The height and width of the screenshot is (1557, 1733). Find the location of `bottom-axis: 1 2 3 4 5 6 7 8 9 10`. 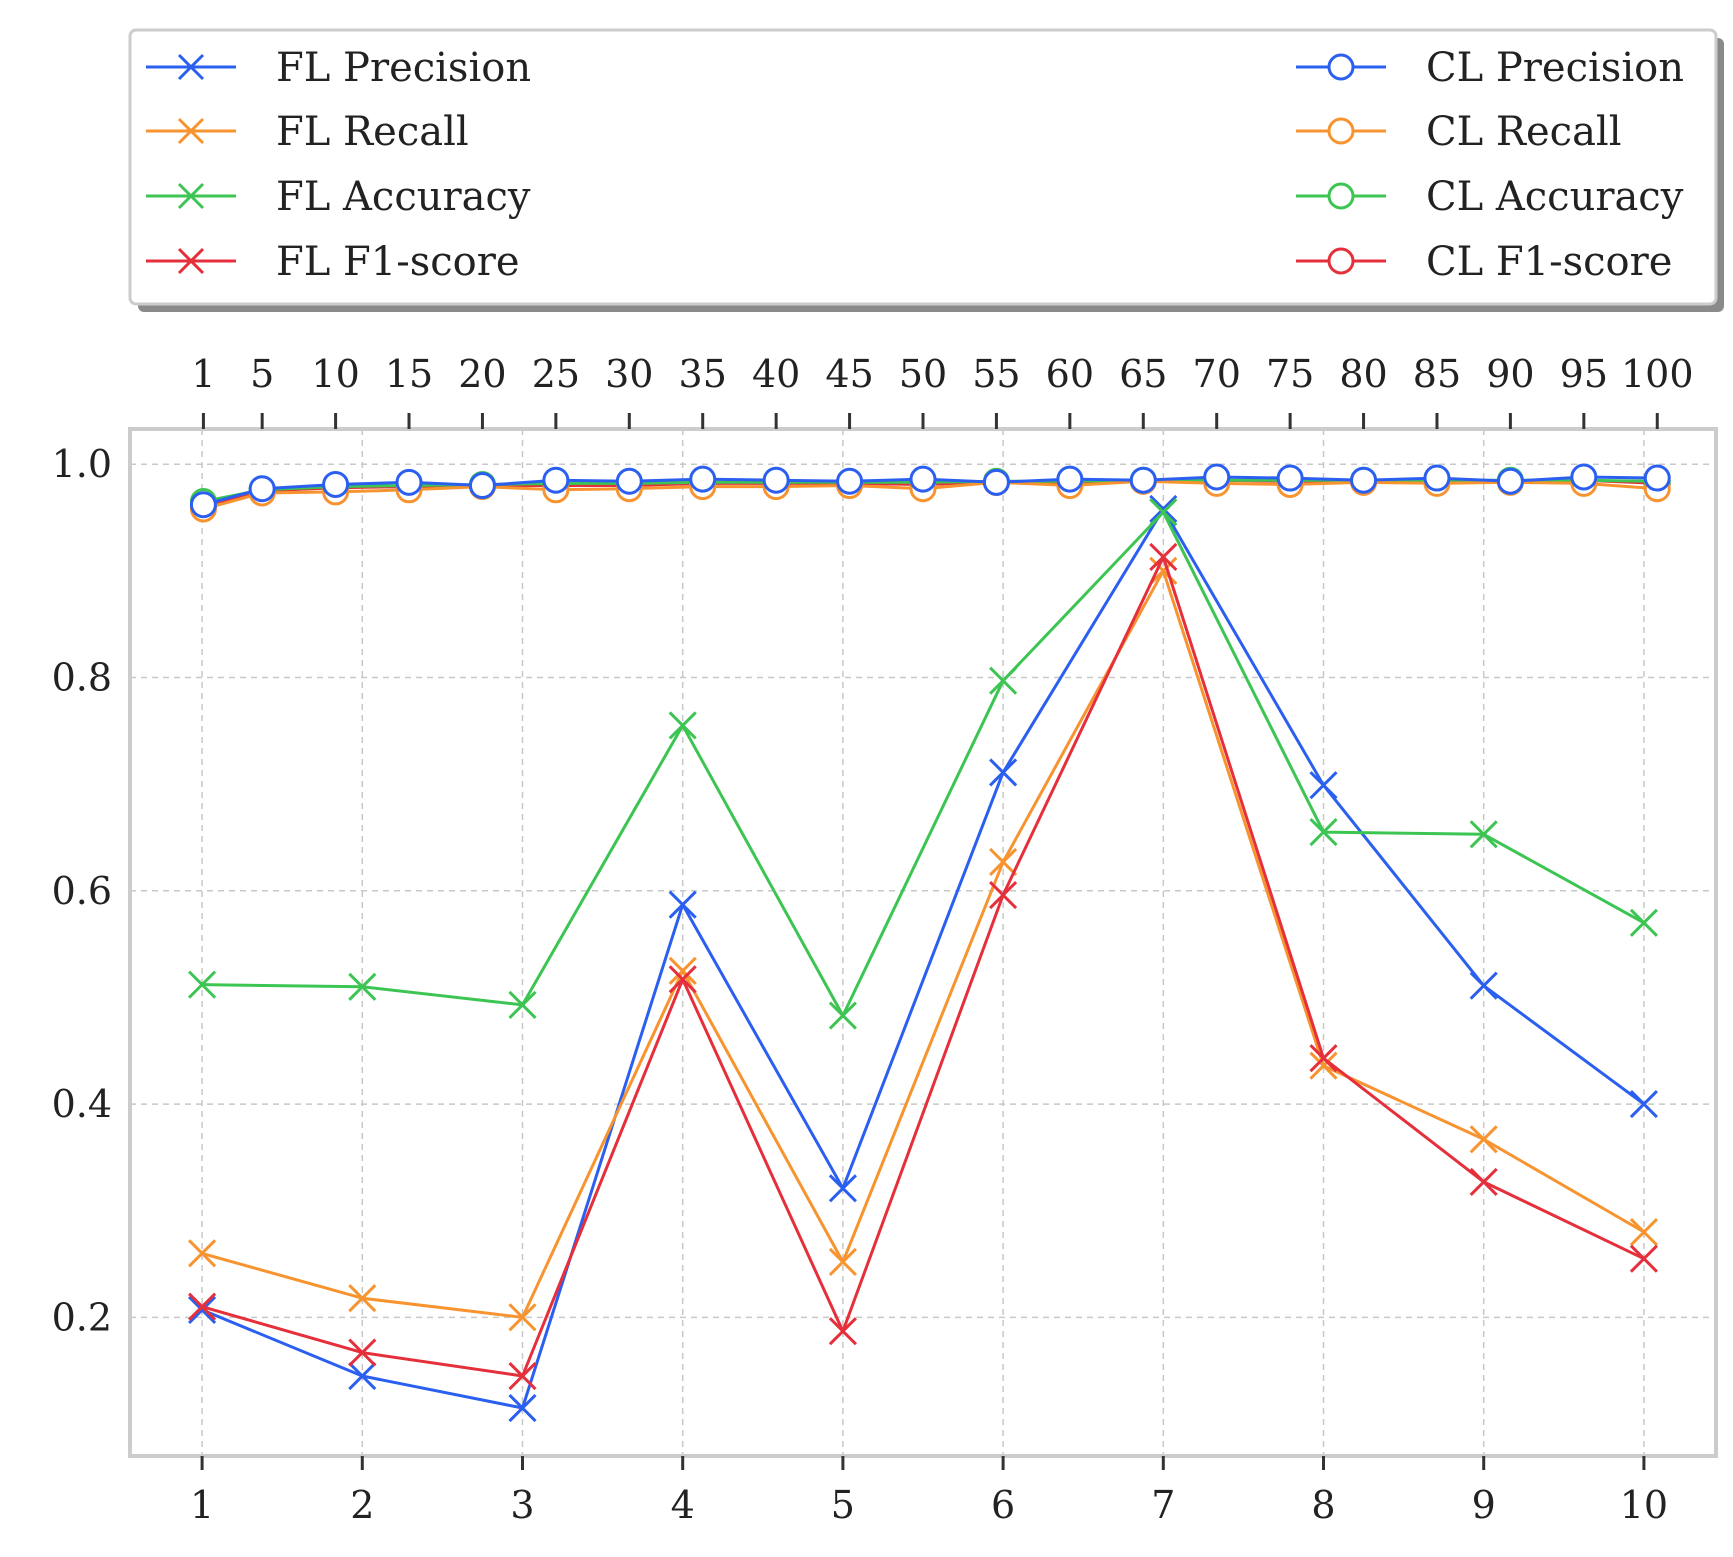

bottom-axis: 1 2 3 4 5 6 7 8 9 10 is located at coordinates (929, 1491).